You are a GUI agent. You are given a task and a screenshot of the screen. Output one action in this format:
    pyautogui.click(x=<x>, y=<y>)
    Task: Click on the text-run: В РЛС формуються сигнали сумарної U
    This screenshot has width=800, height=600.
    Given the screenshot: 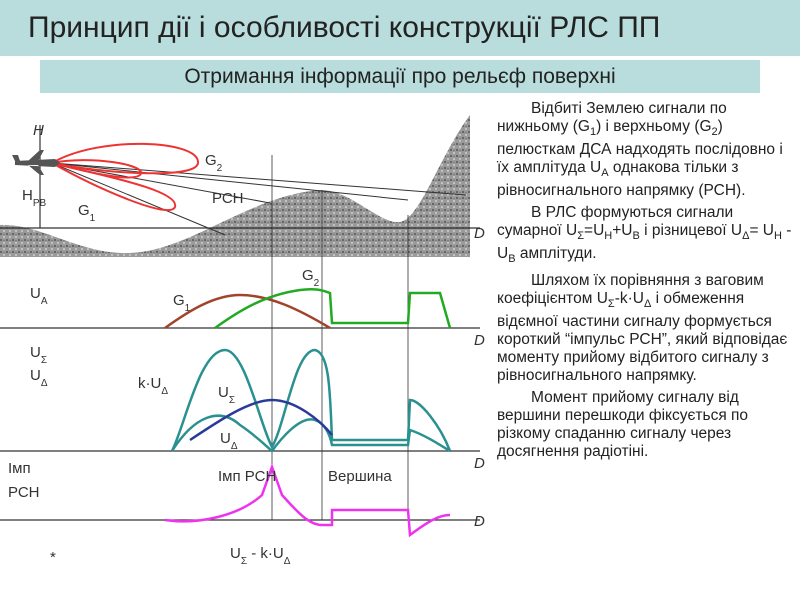 What is the action you would take?
    pyautogui.click(x=615, y=222)
    